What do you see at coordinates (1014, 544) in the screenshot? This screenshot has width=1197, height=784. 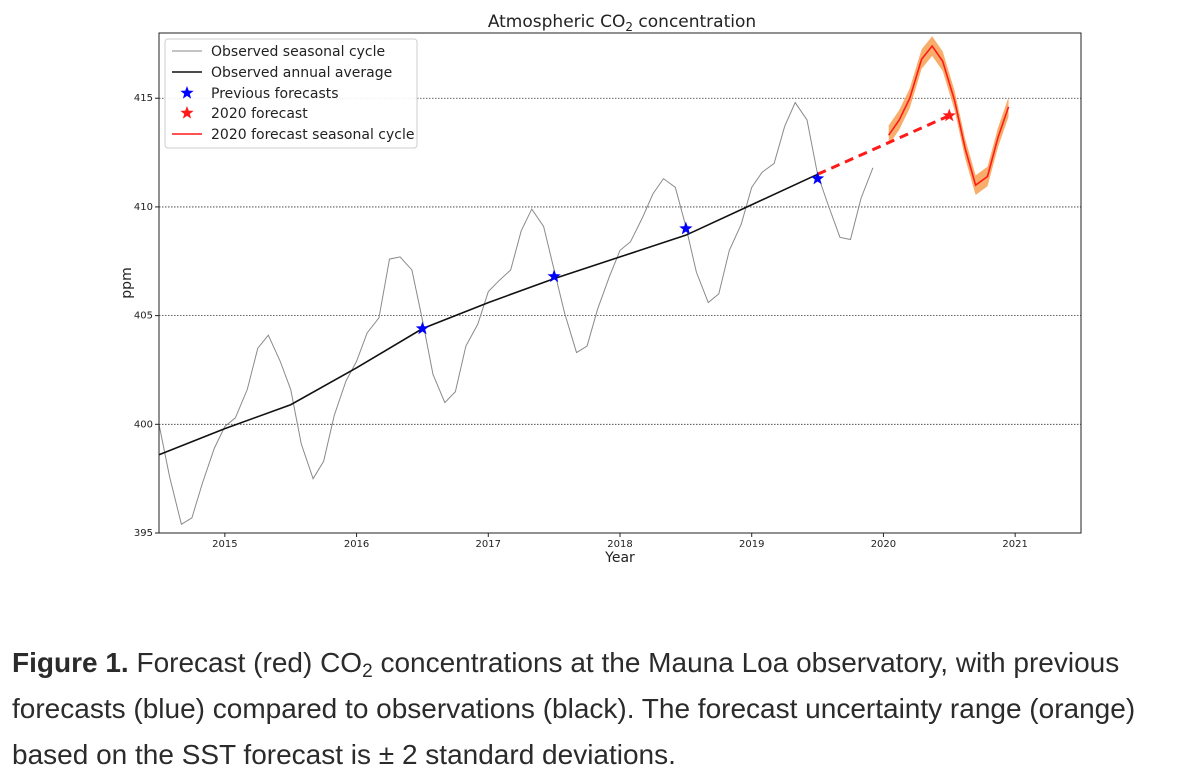 I see `x-tick-label-2021: 2021` at bounding box center [1014, 544].